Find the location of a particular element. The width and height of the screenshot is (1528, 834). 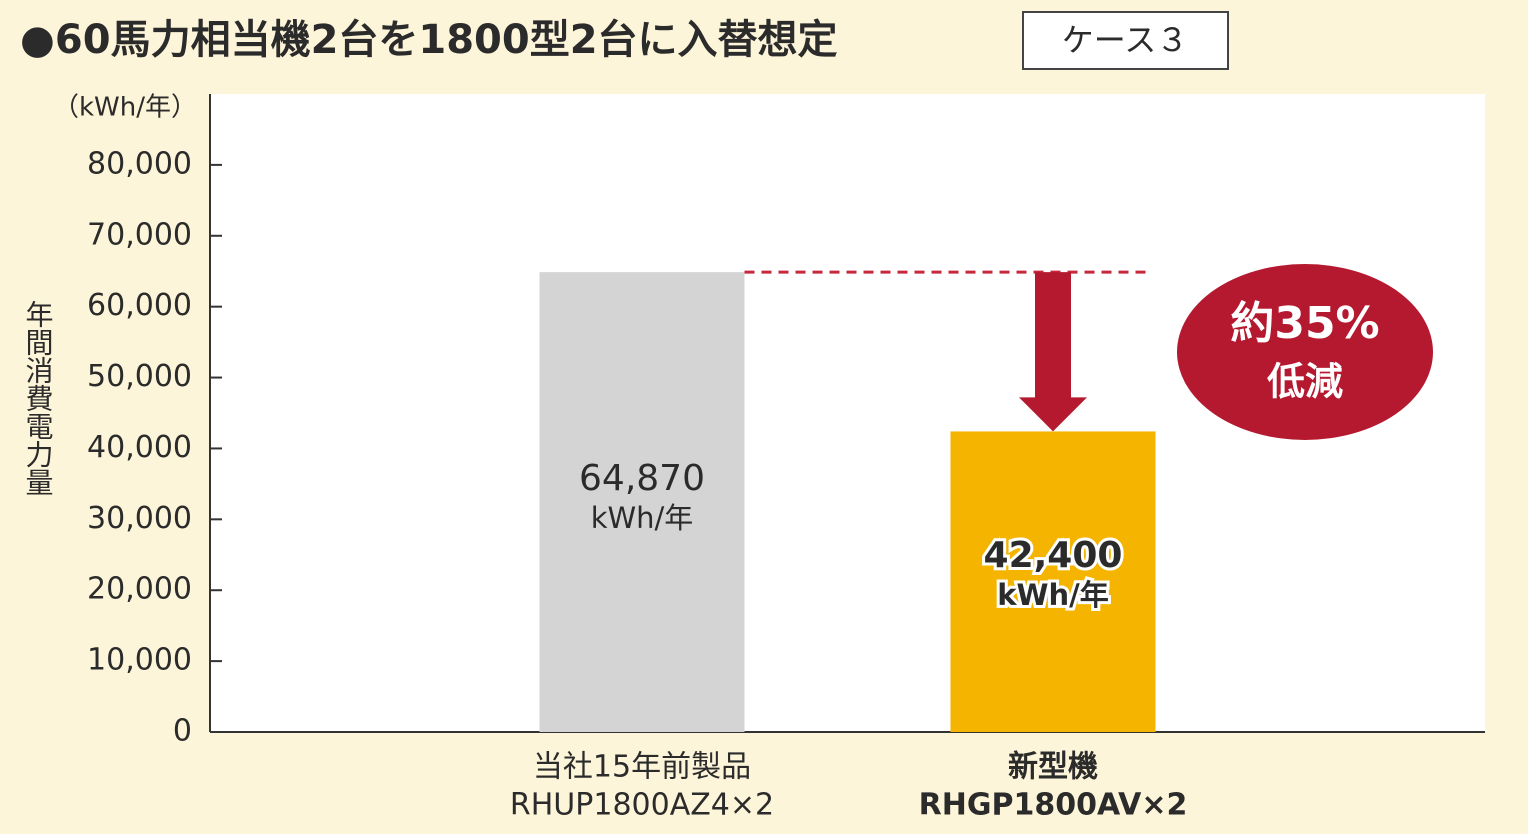

arrow is located at coordinates (1053, 352).